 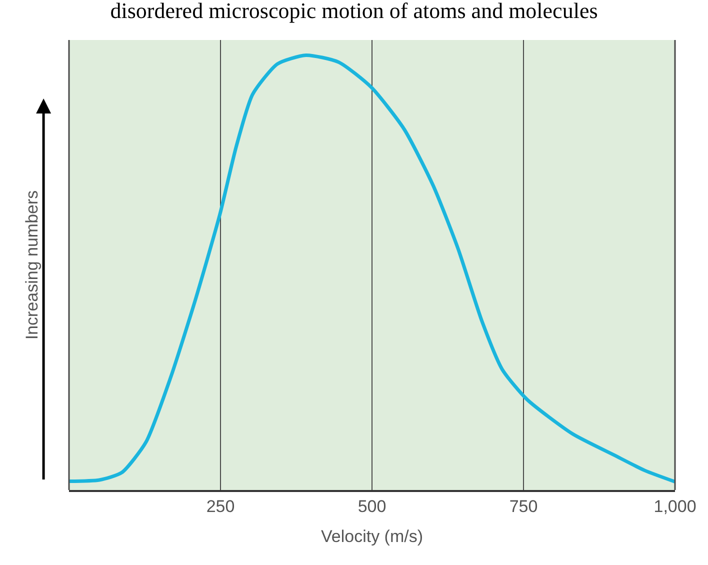 I want to click on x-tick-label: 750, so click(x=523, y=506).